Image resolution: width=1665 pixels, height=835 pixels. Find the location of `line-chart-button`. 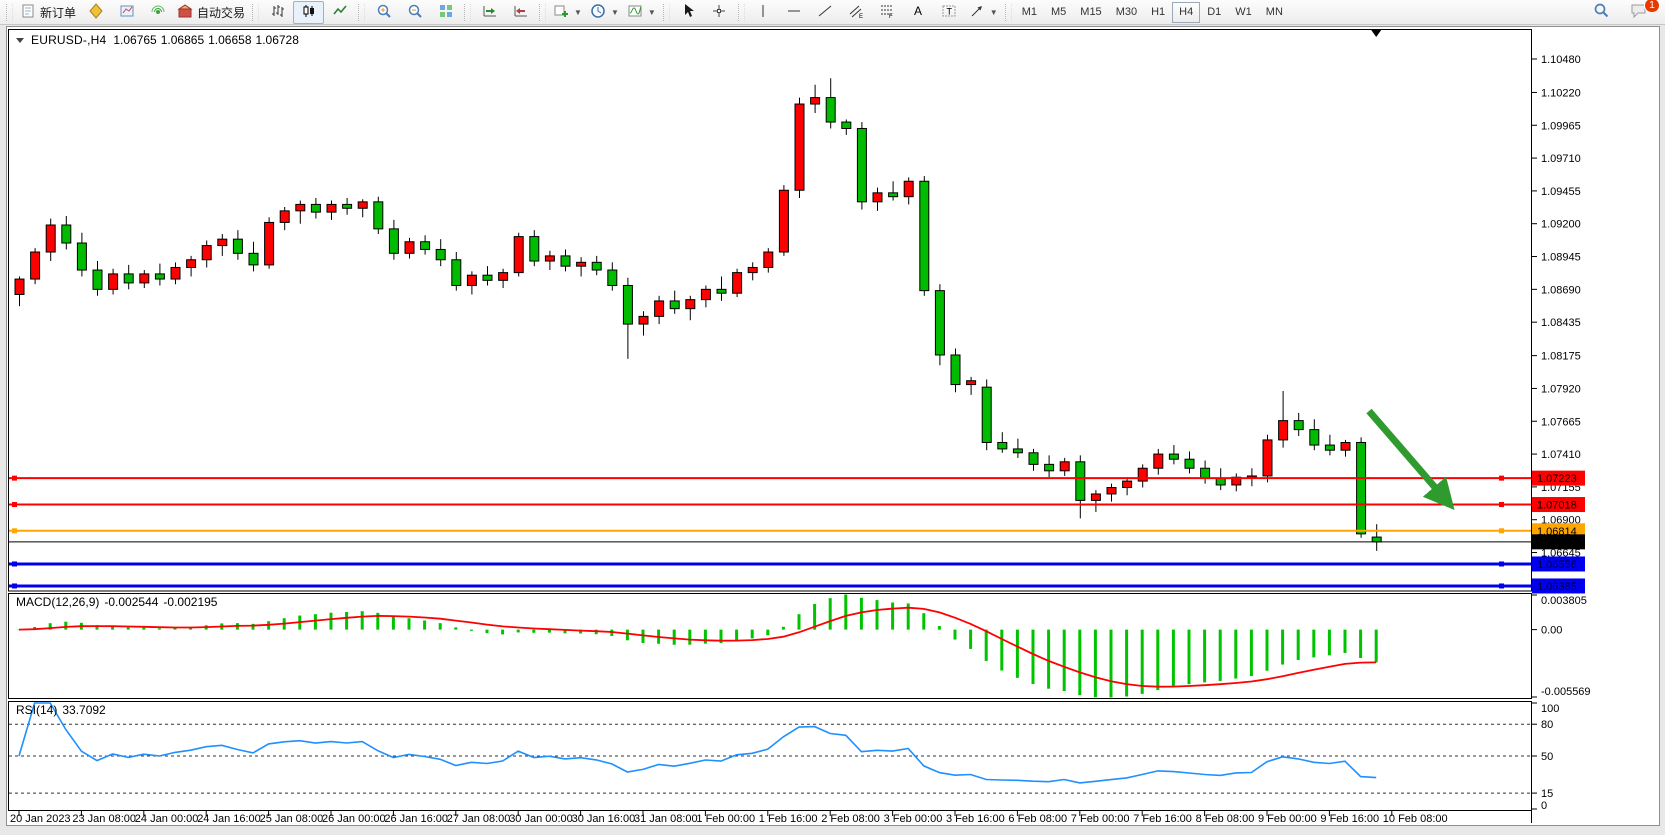

line-chart-button is located at coordinates (339, 12).